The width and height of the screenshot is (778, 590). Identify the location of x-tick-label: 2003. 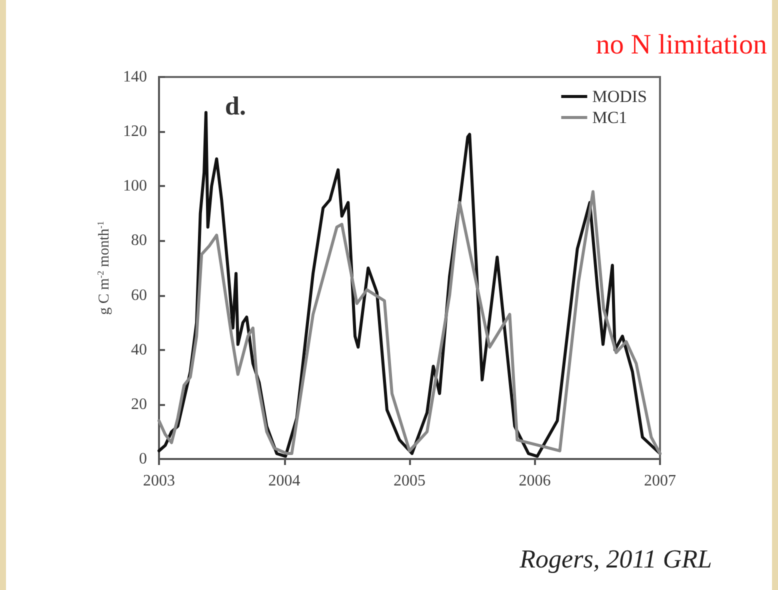
(159, 481).